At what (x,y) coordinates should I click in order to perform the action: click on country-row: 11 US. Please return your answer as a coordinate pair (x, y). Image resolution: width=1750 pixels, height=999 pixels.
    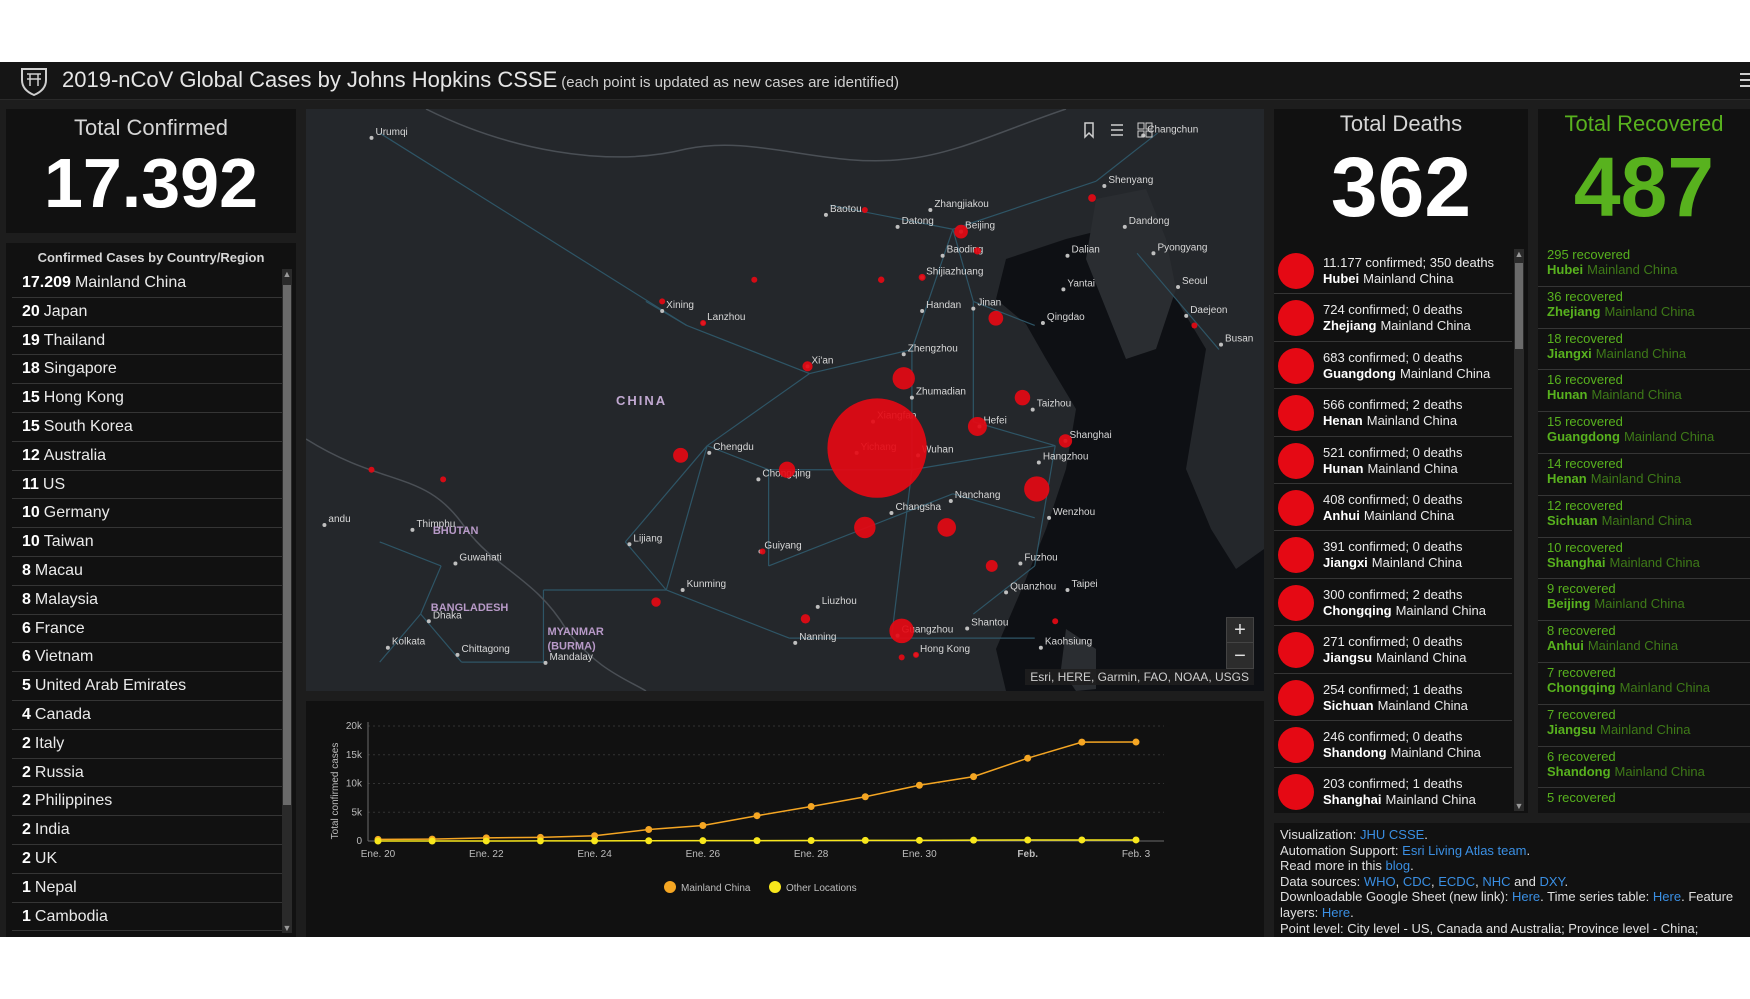
    Looking at the image, I should click on (149, 485).